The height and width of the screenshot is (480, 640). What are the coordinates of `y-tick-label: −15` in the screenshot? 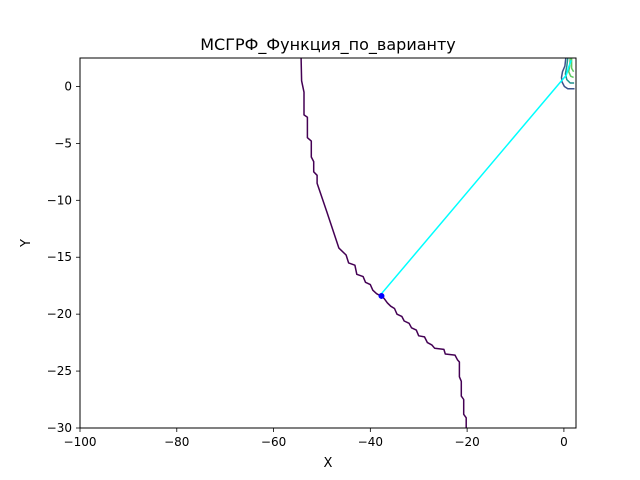 It's located at (59, 257).